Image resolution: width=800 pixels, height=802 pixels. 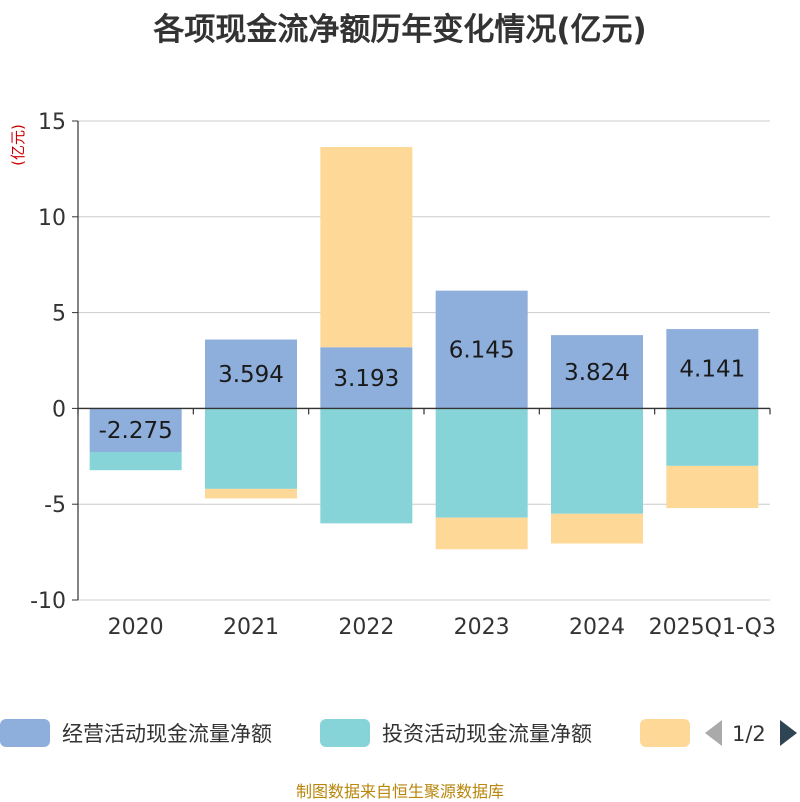 I want to click on data-labels: -2.275 3.594 3.193 6.145 3.824 4.141, so click(x=422, y=391).